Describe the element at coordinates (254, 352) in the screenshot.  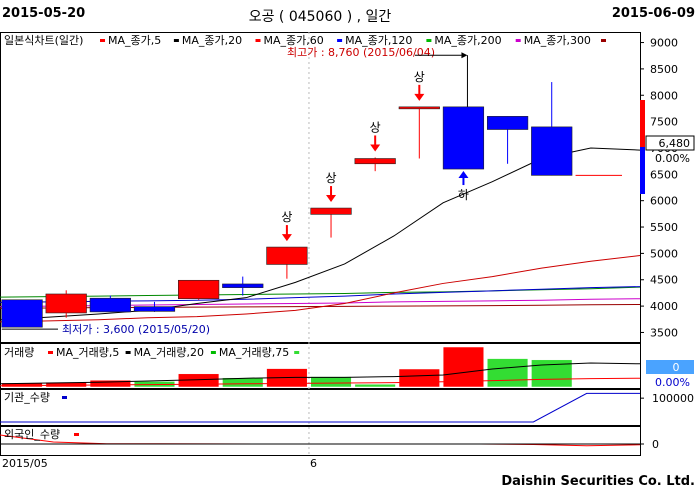
I see `volume-legend-label: MA_거래량,75` at that location.